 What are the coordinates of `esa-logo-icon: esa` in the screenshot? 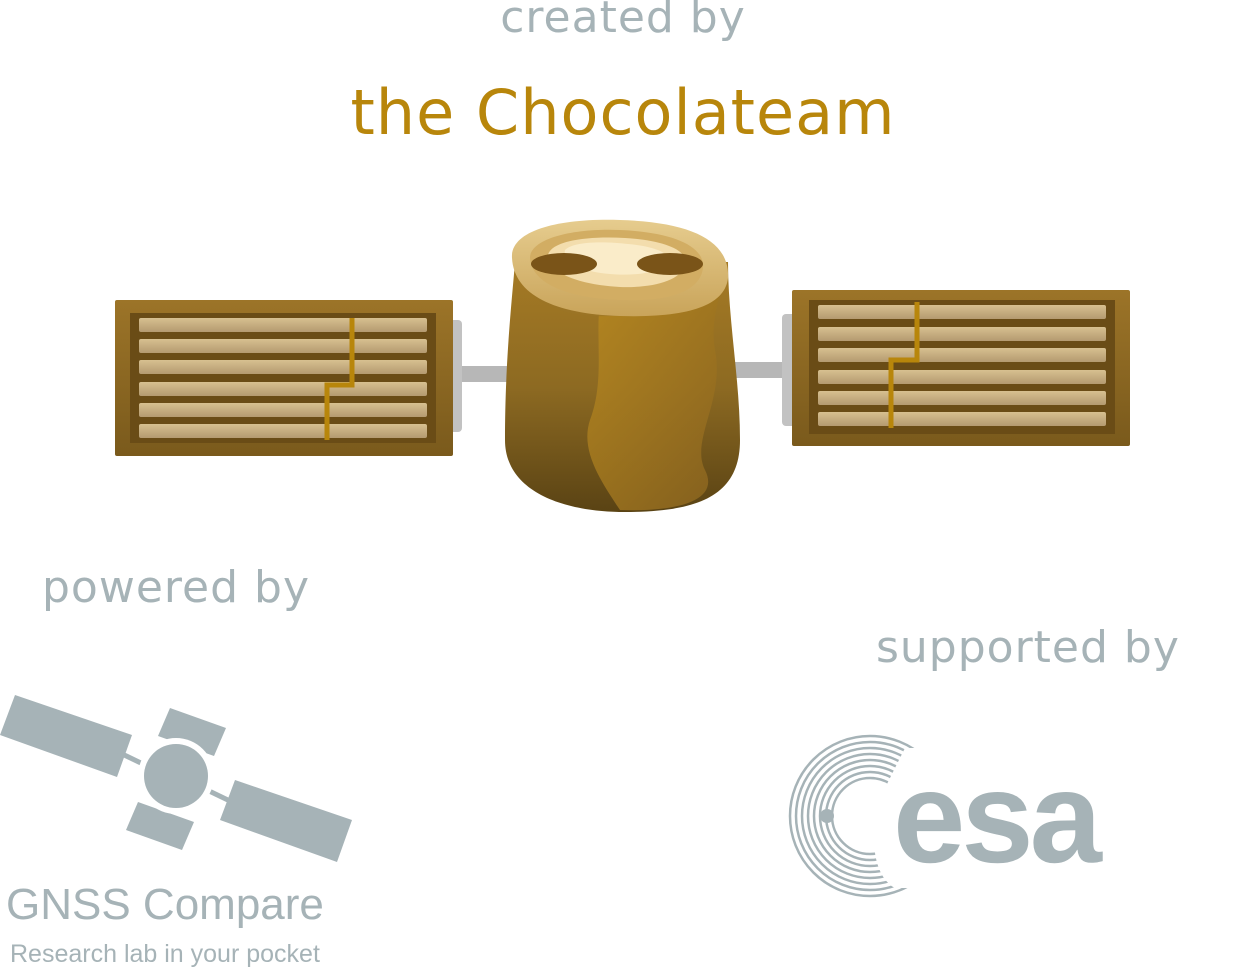 It's located at (948, 816).